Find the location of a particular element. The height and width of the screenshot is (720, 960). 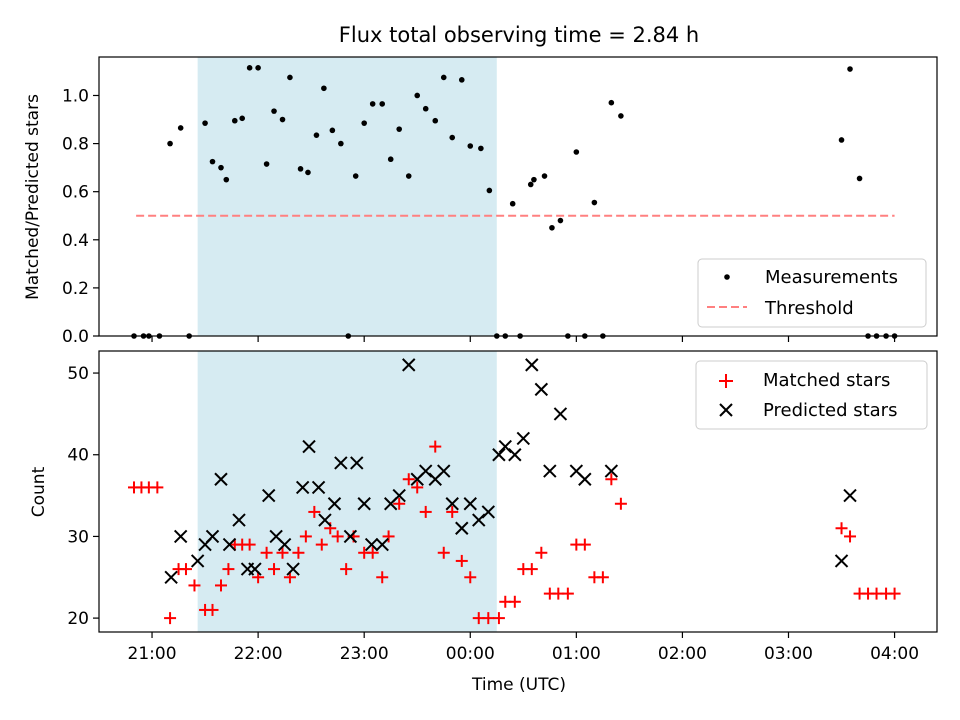

bottom-x-axis: 21:00 22:00 23:00 00:00 01:00 02:00 03:00 04:00 is located at coordinates (523, 648).